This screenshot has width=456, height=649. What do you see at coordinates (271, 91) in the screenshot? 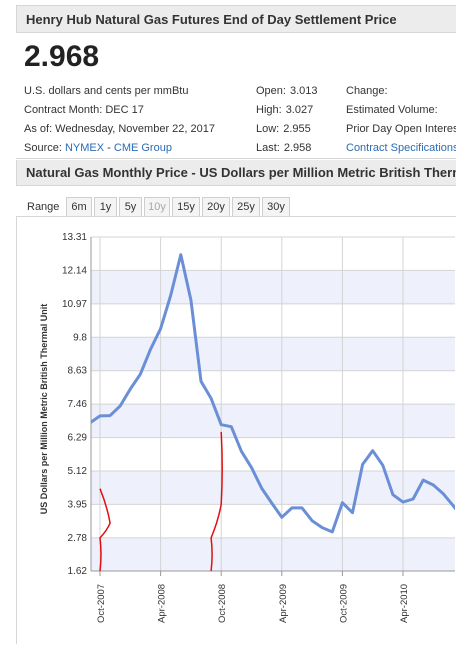
I see `open-label: Open:` at bounding box center [271, 91].